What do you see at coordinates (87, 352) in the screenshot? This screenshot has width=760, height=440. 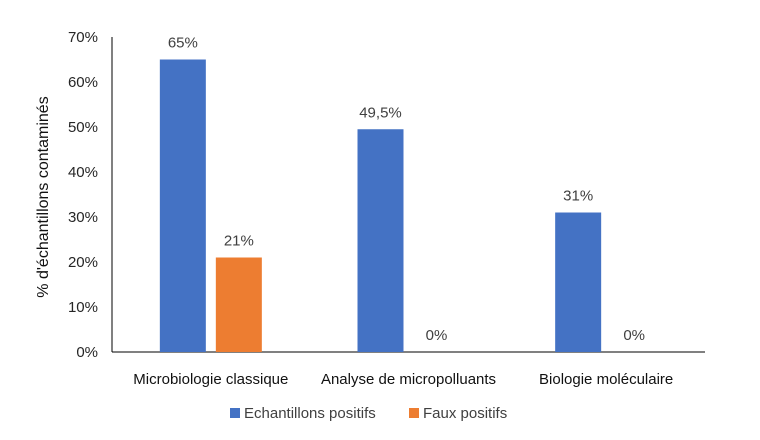 I see `y-tick-label: 0%` at bounding box center [87, 352].